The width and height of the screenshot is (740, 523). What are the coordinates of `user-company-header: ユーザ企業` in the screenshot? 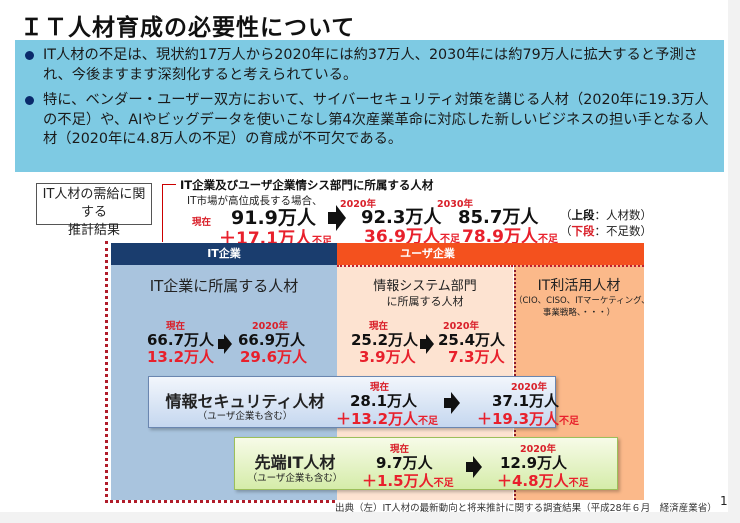 It's located at (427, 254).